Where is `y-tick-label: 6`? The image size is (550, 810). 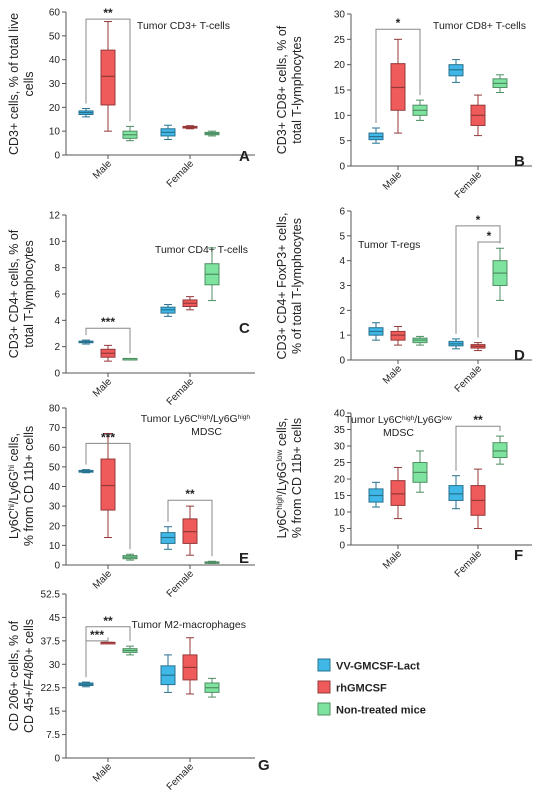
y-tick-label: 6 is located at coordinates (342, 212).